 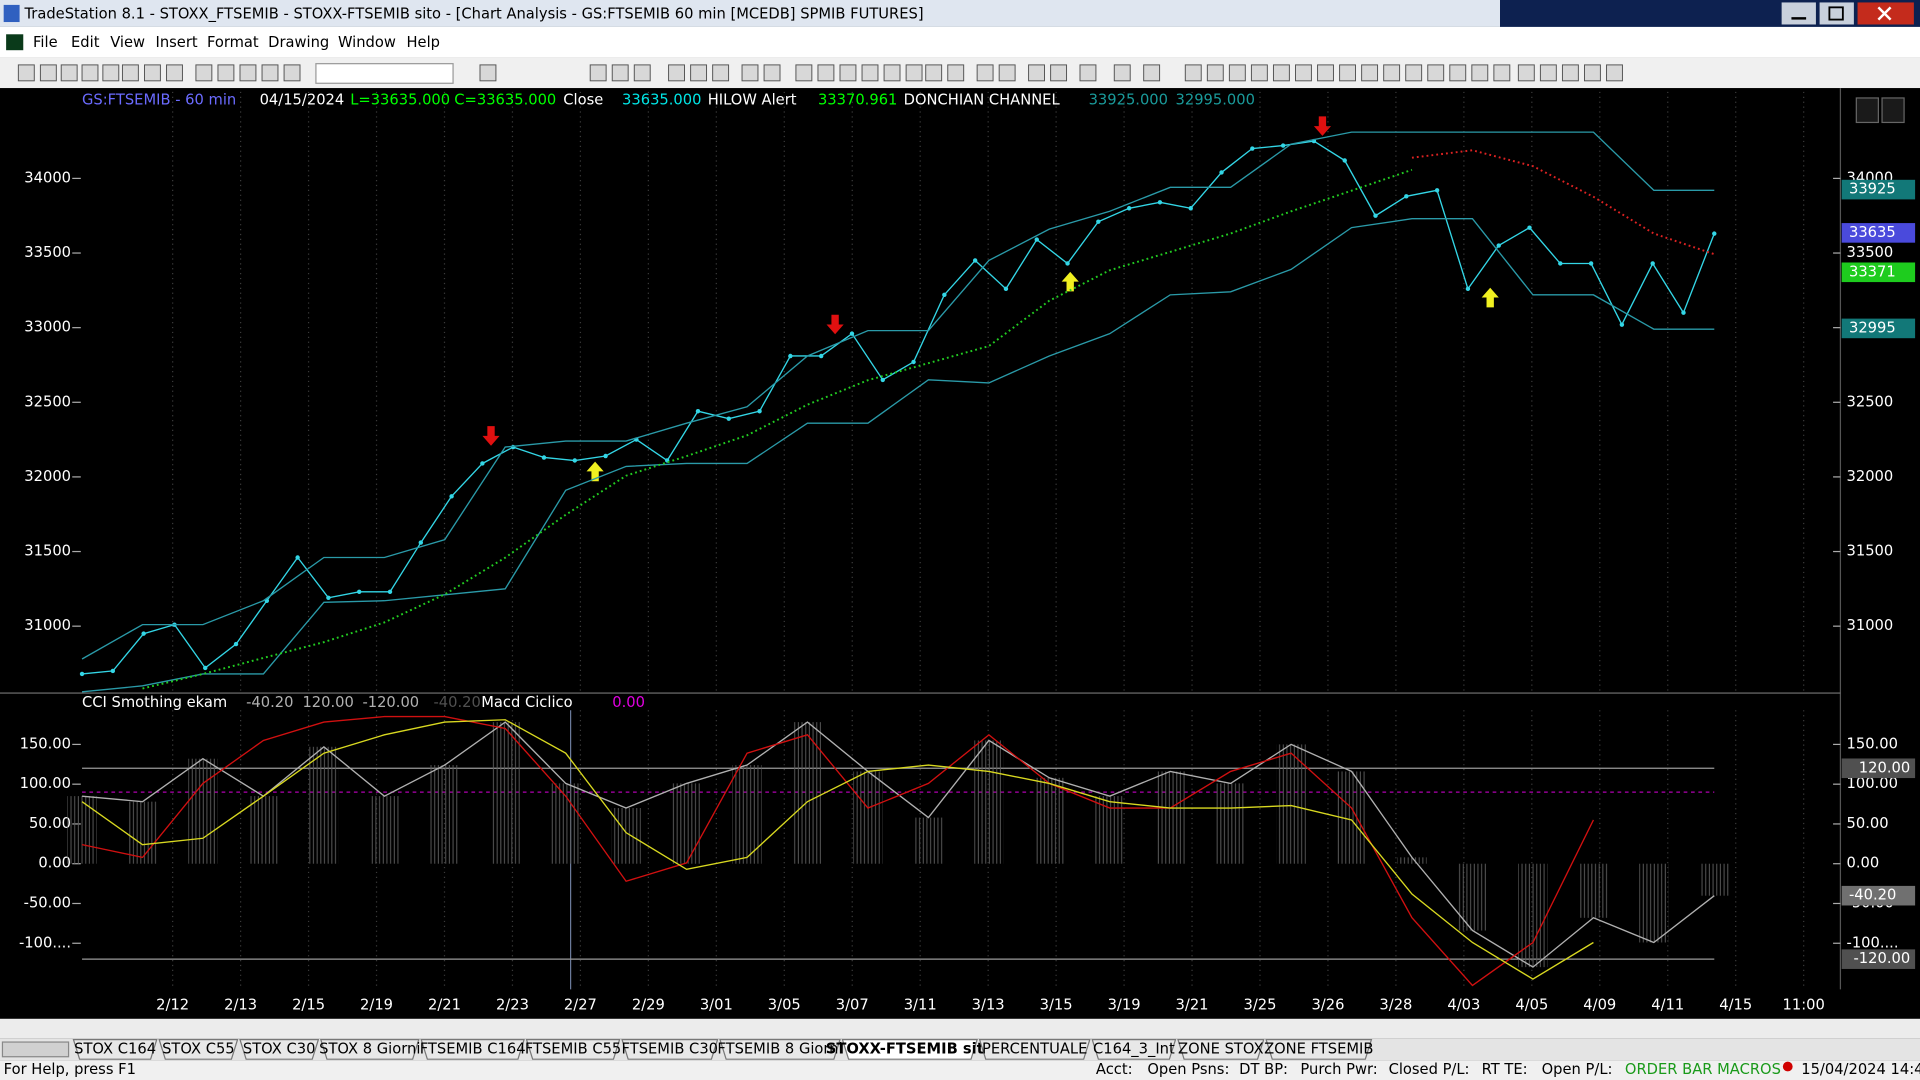 What do you see at coordinates (384, 73) in the screenshot?
I see `symbol-dropdown` at bounding box center [384, 73].